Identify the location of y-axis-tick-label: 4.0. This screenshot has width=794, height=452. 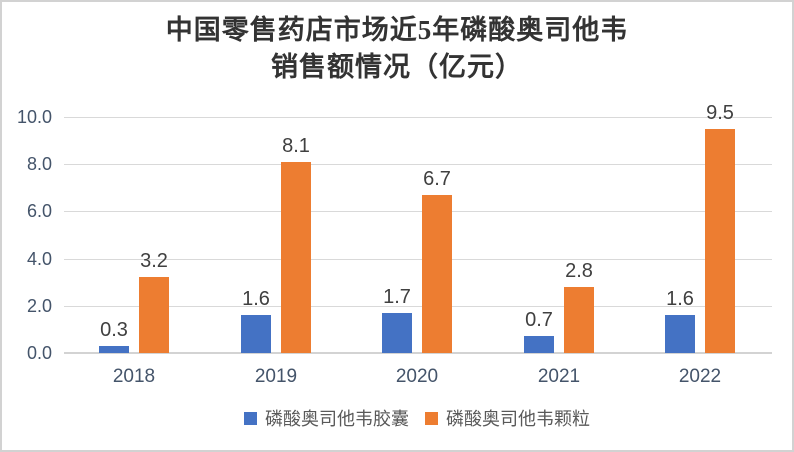
(39, 259).